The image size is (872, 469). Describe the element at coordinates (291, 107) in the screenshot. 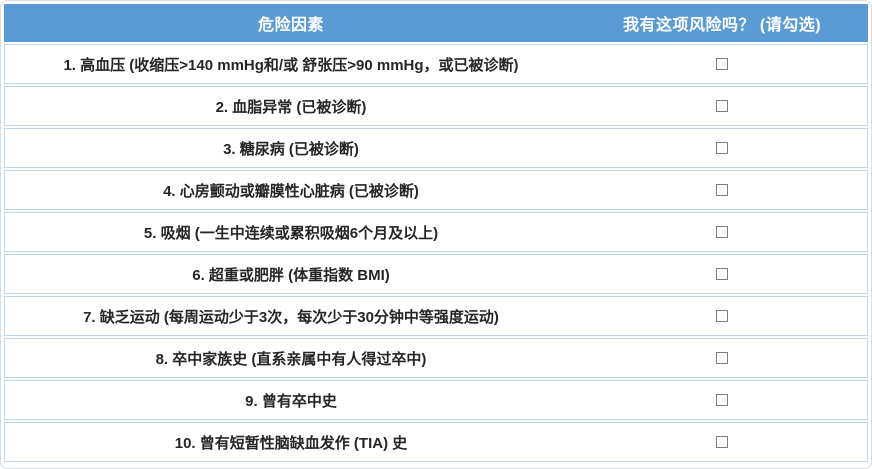

I see `risk-factor-label: 2. 血脂异常 (已被诊断)` at that location.